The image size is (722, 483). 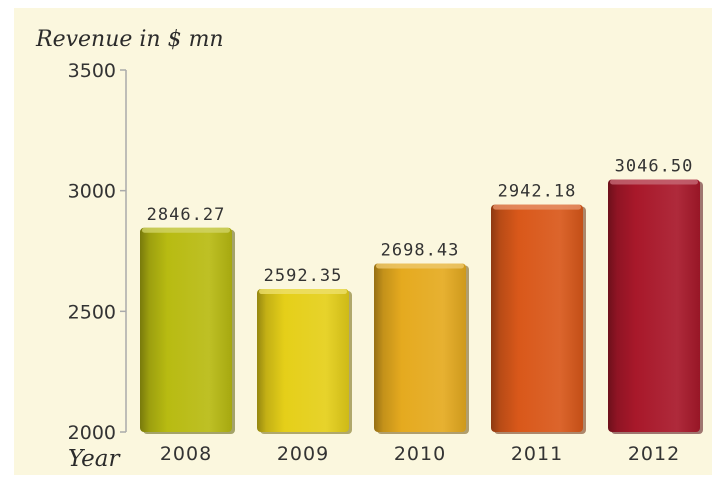 I want to click on x-category-label: 2012, so click(x=654, y=454).